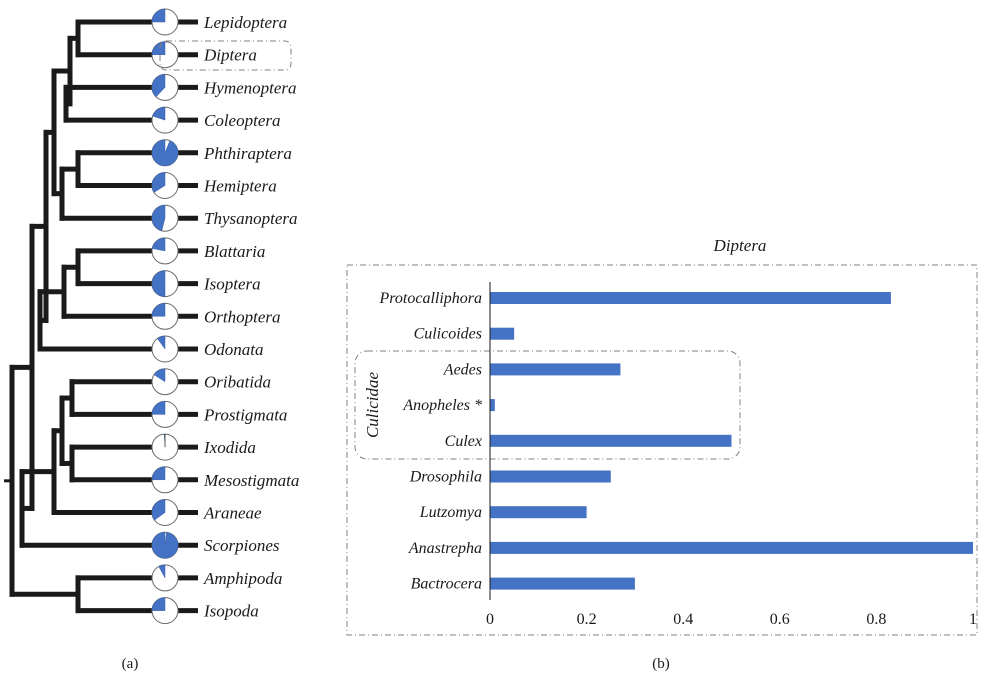  I want to click on diptera-highlight-box, so click(225, 55).